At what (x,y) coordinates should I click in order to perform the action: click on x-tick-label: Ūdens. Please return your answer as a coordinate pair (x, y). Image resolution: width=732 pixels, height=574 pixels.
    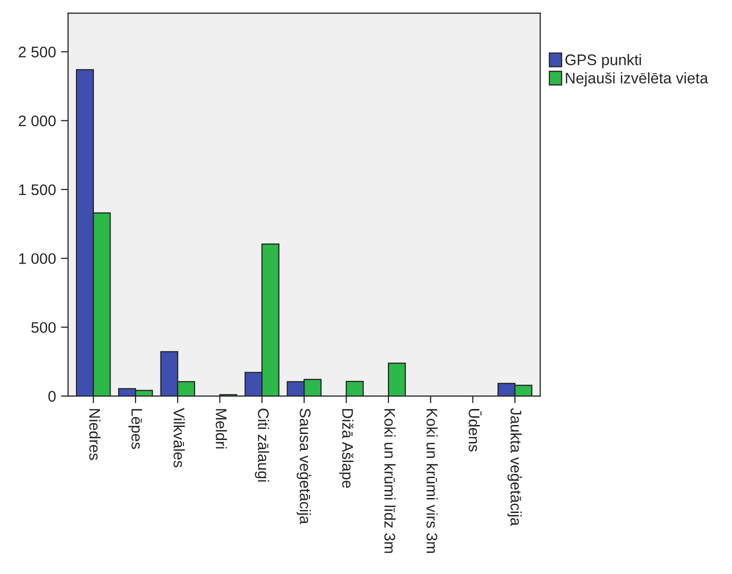
    Looking at the image, I should click on (475, 430).